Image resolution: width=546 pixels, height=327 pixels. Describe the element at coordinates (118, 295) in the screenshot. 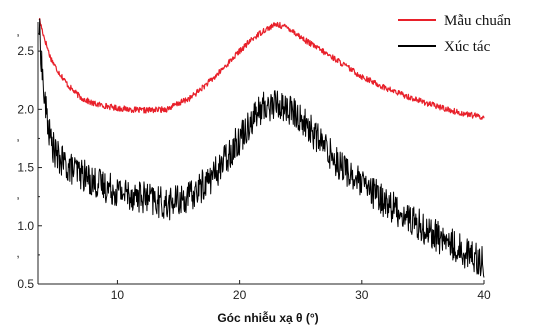

I see `x-tick-label: 10` at that location.